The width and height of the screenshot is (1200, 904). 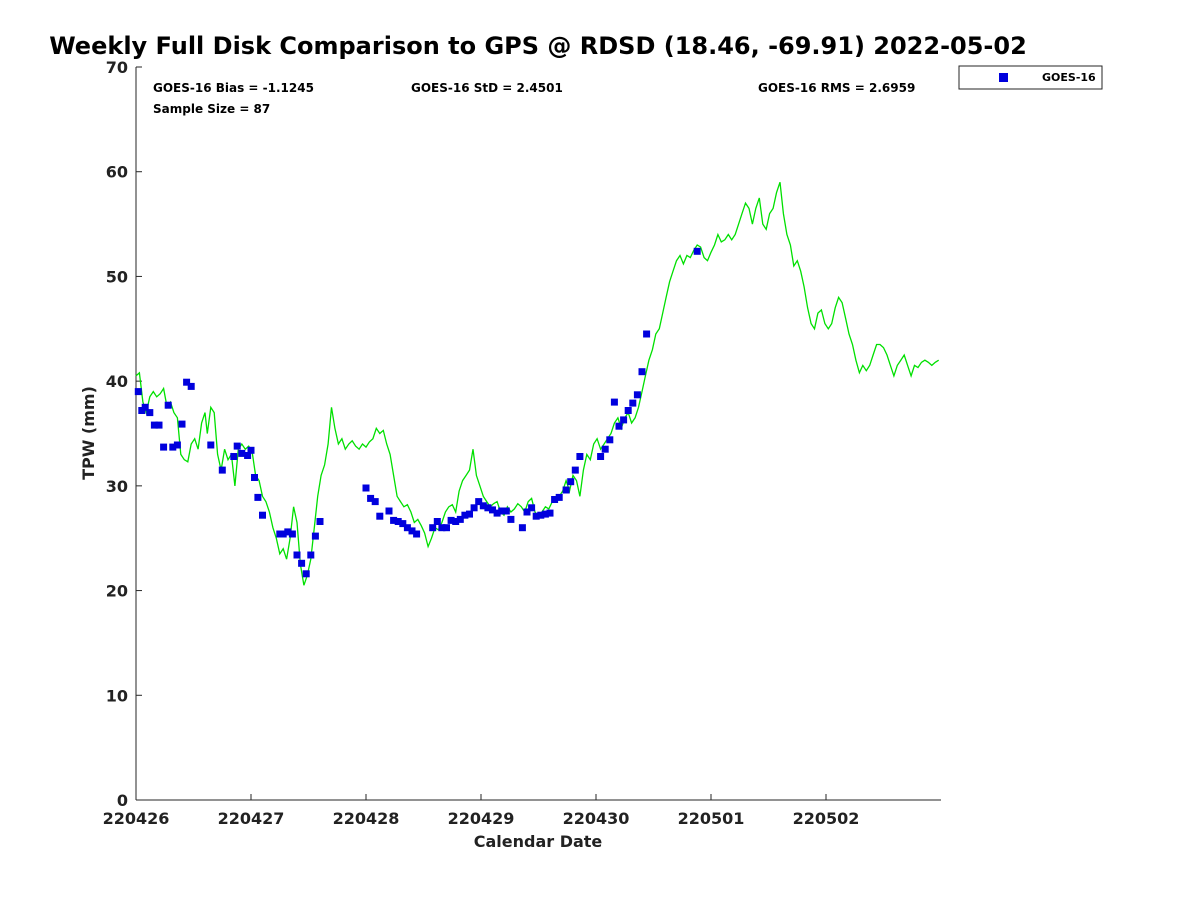 I want to click on x-tick-label: 220426, so click(x=136, y=818).